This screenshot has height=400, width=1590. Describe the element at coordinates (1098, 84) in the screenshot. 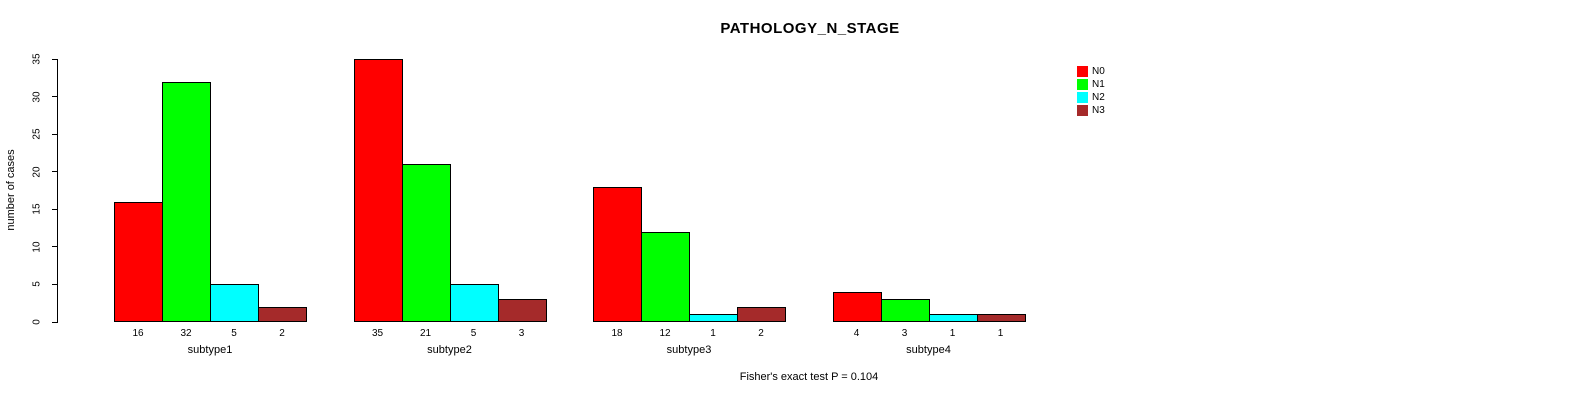

I see `legend-label: N1` at that location.